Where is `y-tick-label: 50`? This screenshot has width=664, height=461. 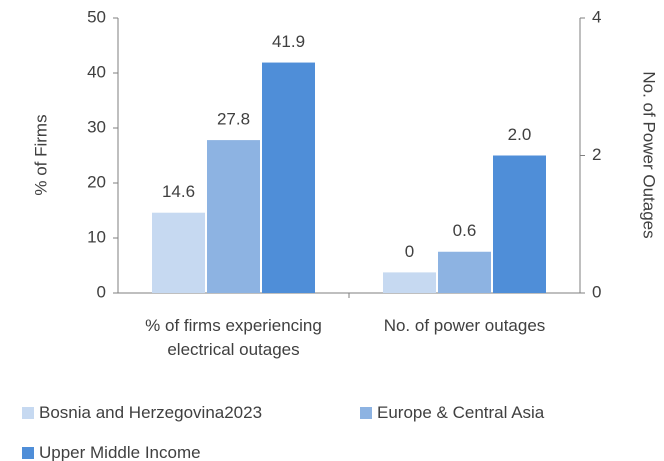 y-tick-label: 50 is located at coordinates (96, 16).